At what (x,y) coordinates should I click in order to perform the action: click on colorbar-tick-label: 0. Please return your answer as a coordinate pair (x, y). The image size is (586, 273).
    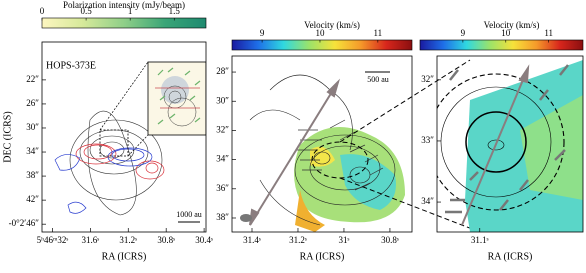
    Looking at the image, I should click on (42, 11).